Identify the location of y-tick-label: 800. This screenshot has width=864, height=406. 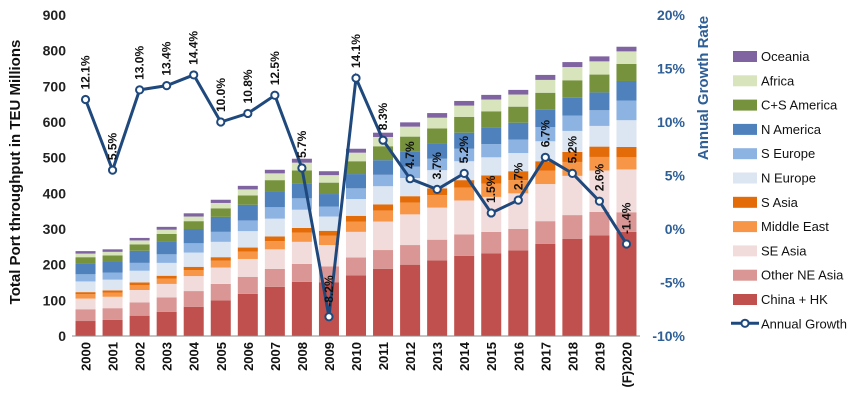
(55, 51).